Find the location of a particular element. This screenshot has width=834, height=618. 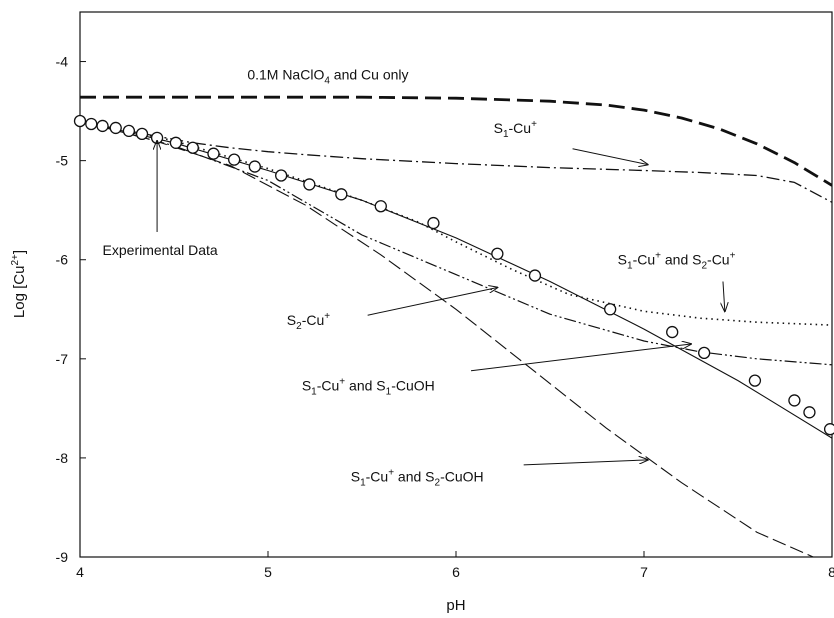

y-axis-title: Log [Cu2+] is located at coordinates (19, 284).